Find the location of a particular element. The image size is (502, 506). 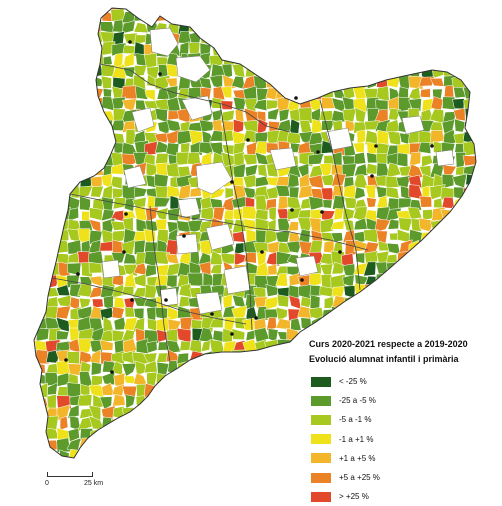

capital-dot is located at coordinates (296, 98).